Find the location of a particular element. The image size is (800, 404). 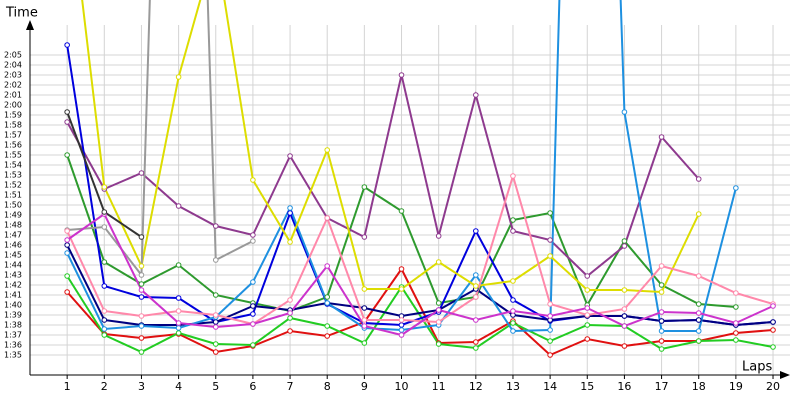

x-tick-label: 7 is located at coordinates (290, 386).